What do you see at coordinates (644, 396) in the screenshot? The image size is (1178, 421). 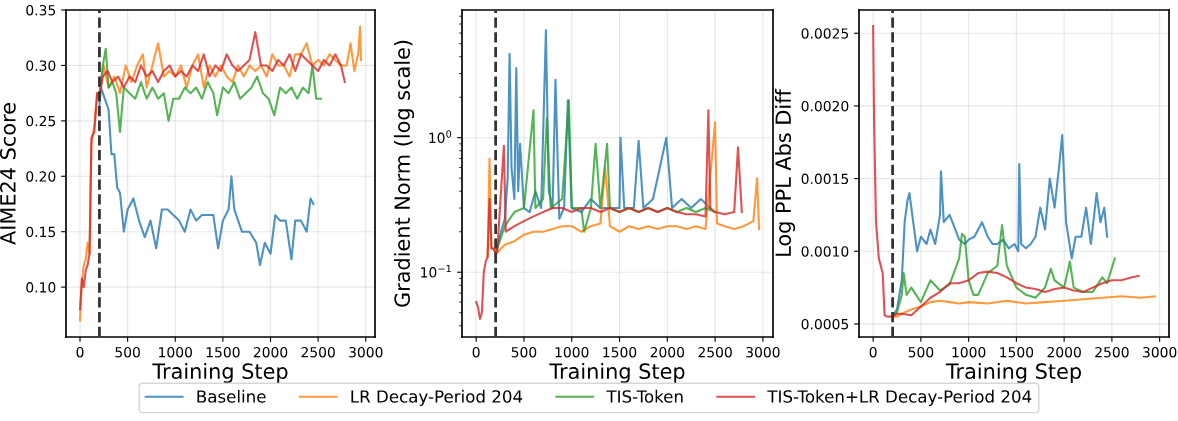 I see `legend-label: TIS-Token` at bounding box center [644, 396].